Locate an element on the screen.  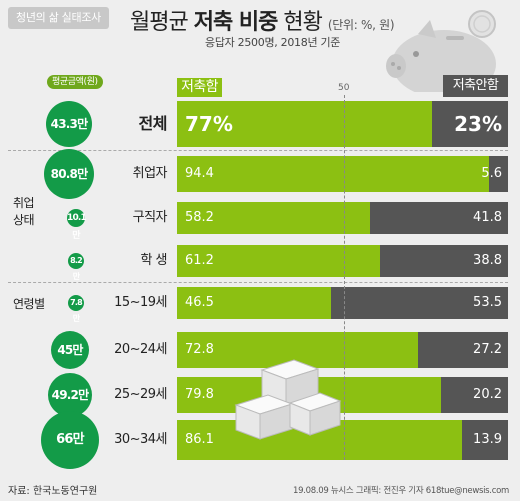
avg-amount-bubble: 10.1만 is located at coordinates (77, 225).